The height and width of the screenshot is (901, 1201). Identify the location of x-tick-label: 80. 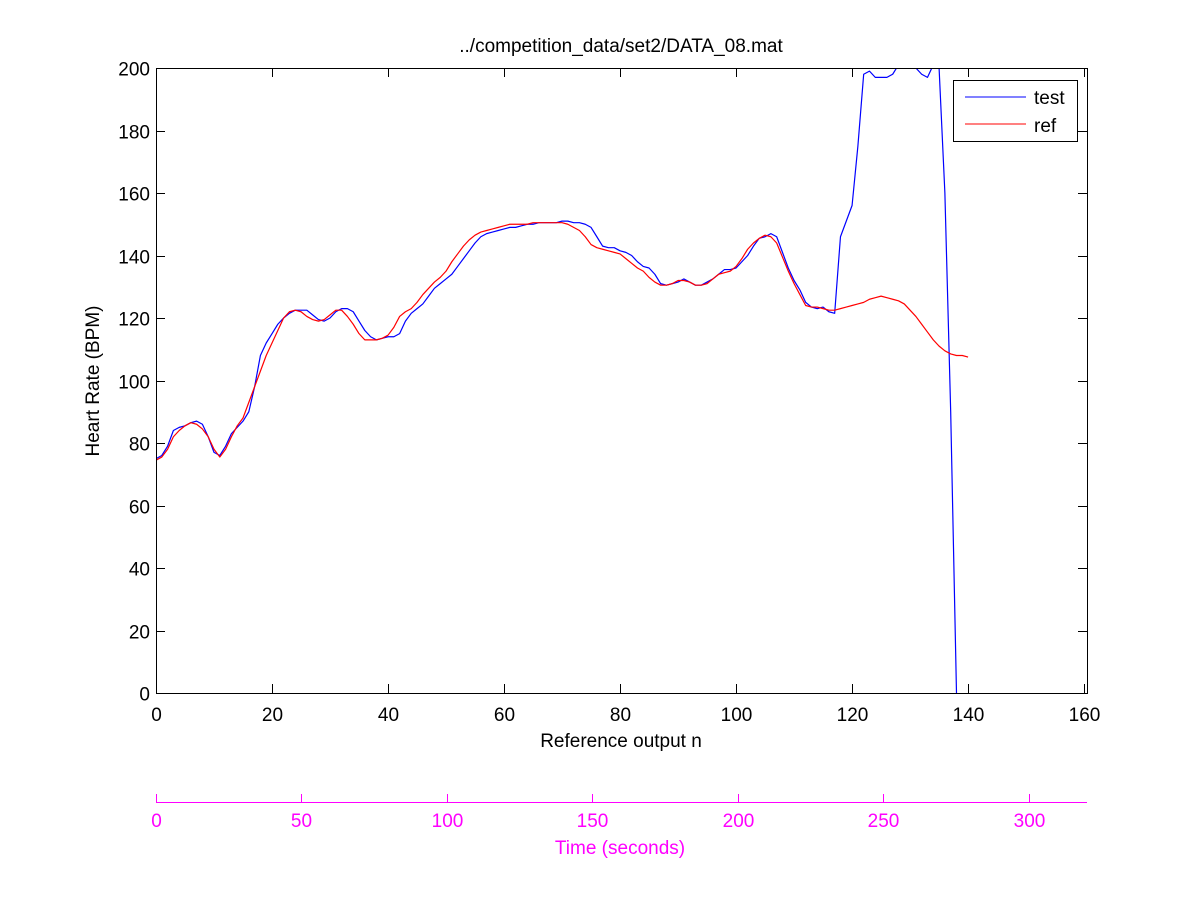
(620, 715).